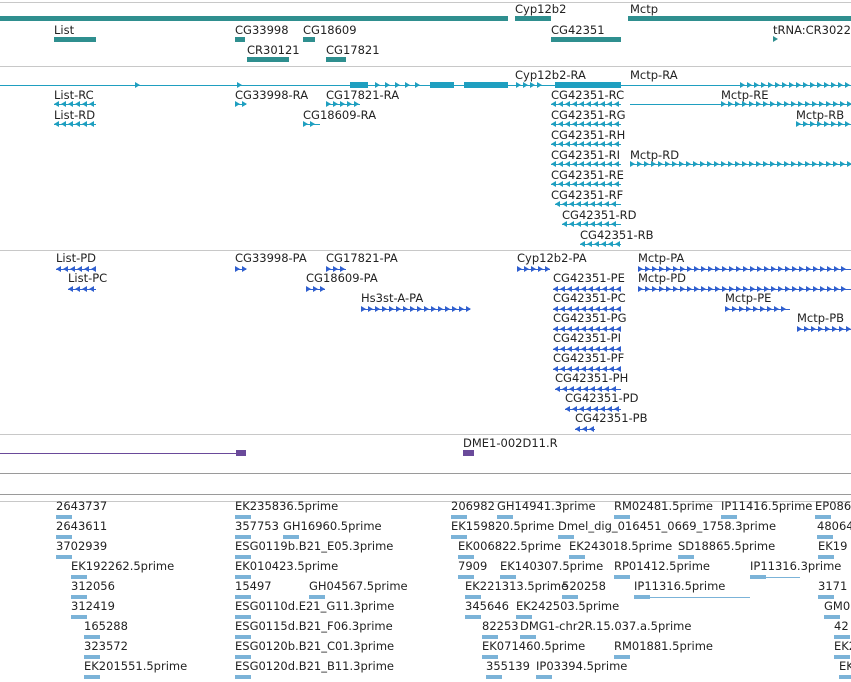  I want to click on probe-line, so click(120, 453).